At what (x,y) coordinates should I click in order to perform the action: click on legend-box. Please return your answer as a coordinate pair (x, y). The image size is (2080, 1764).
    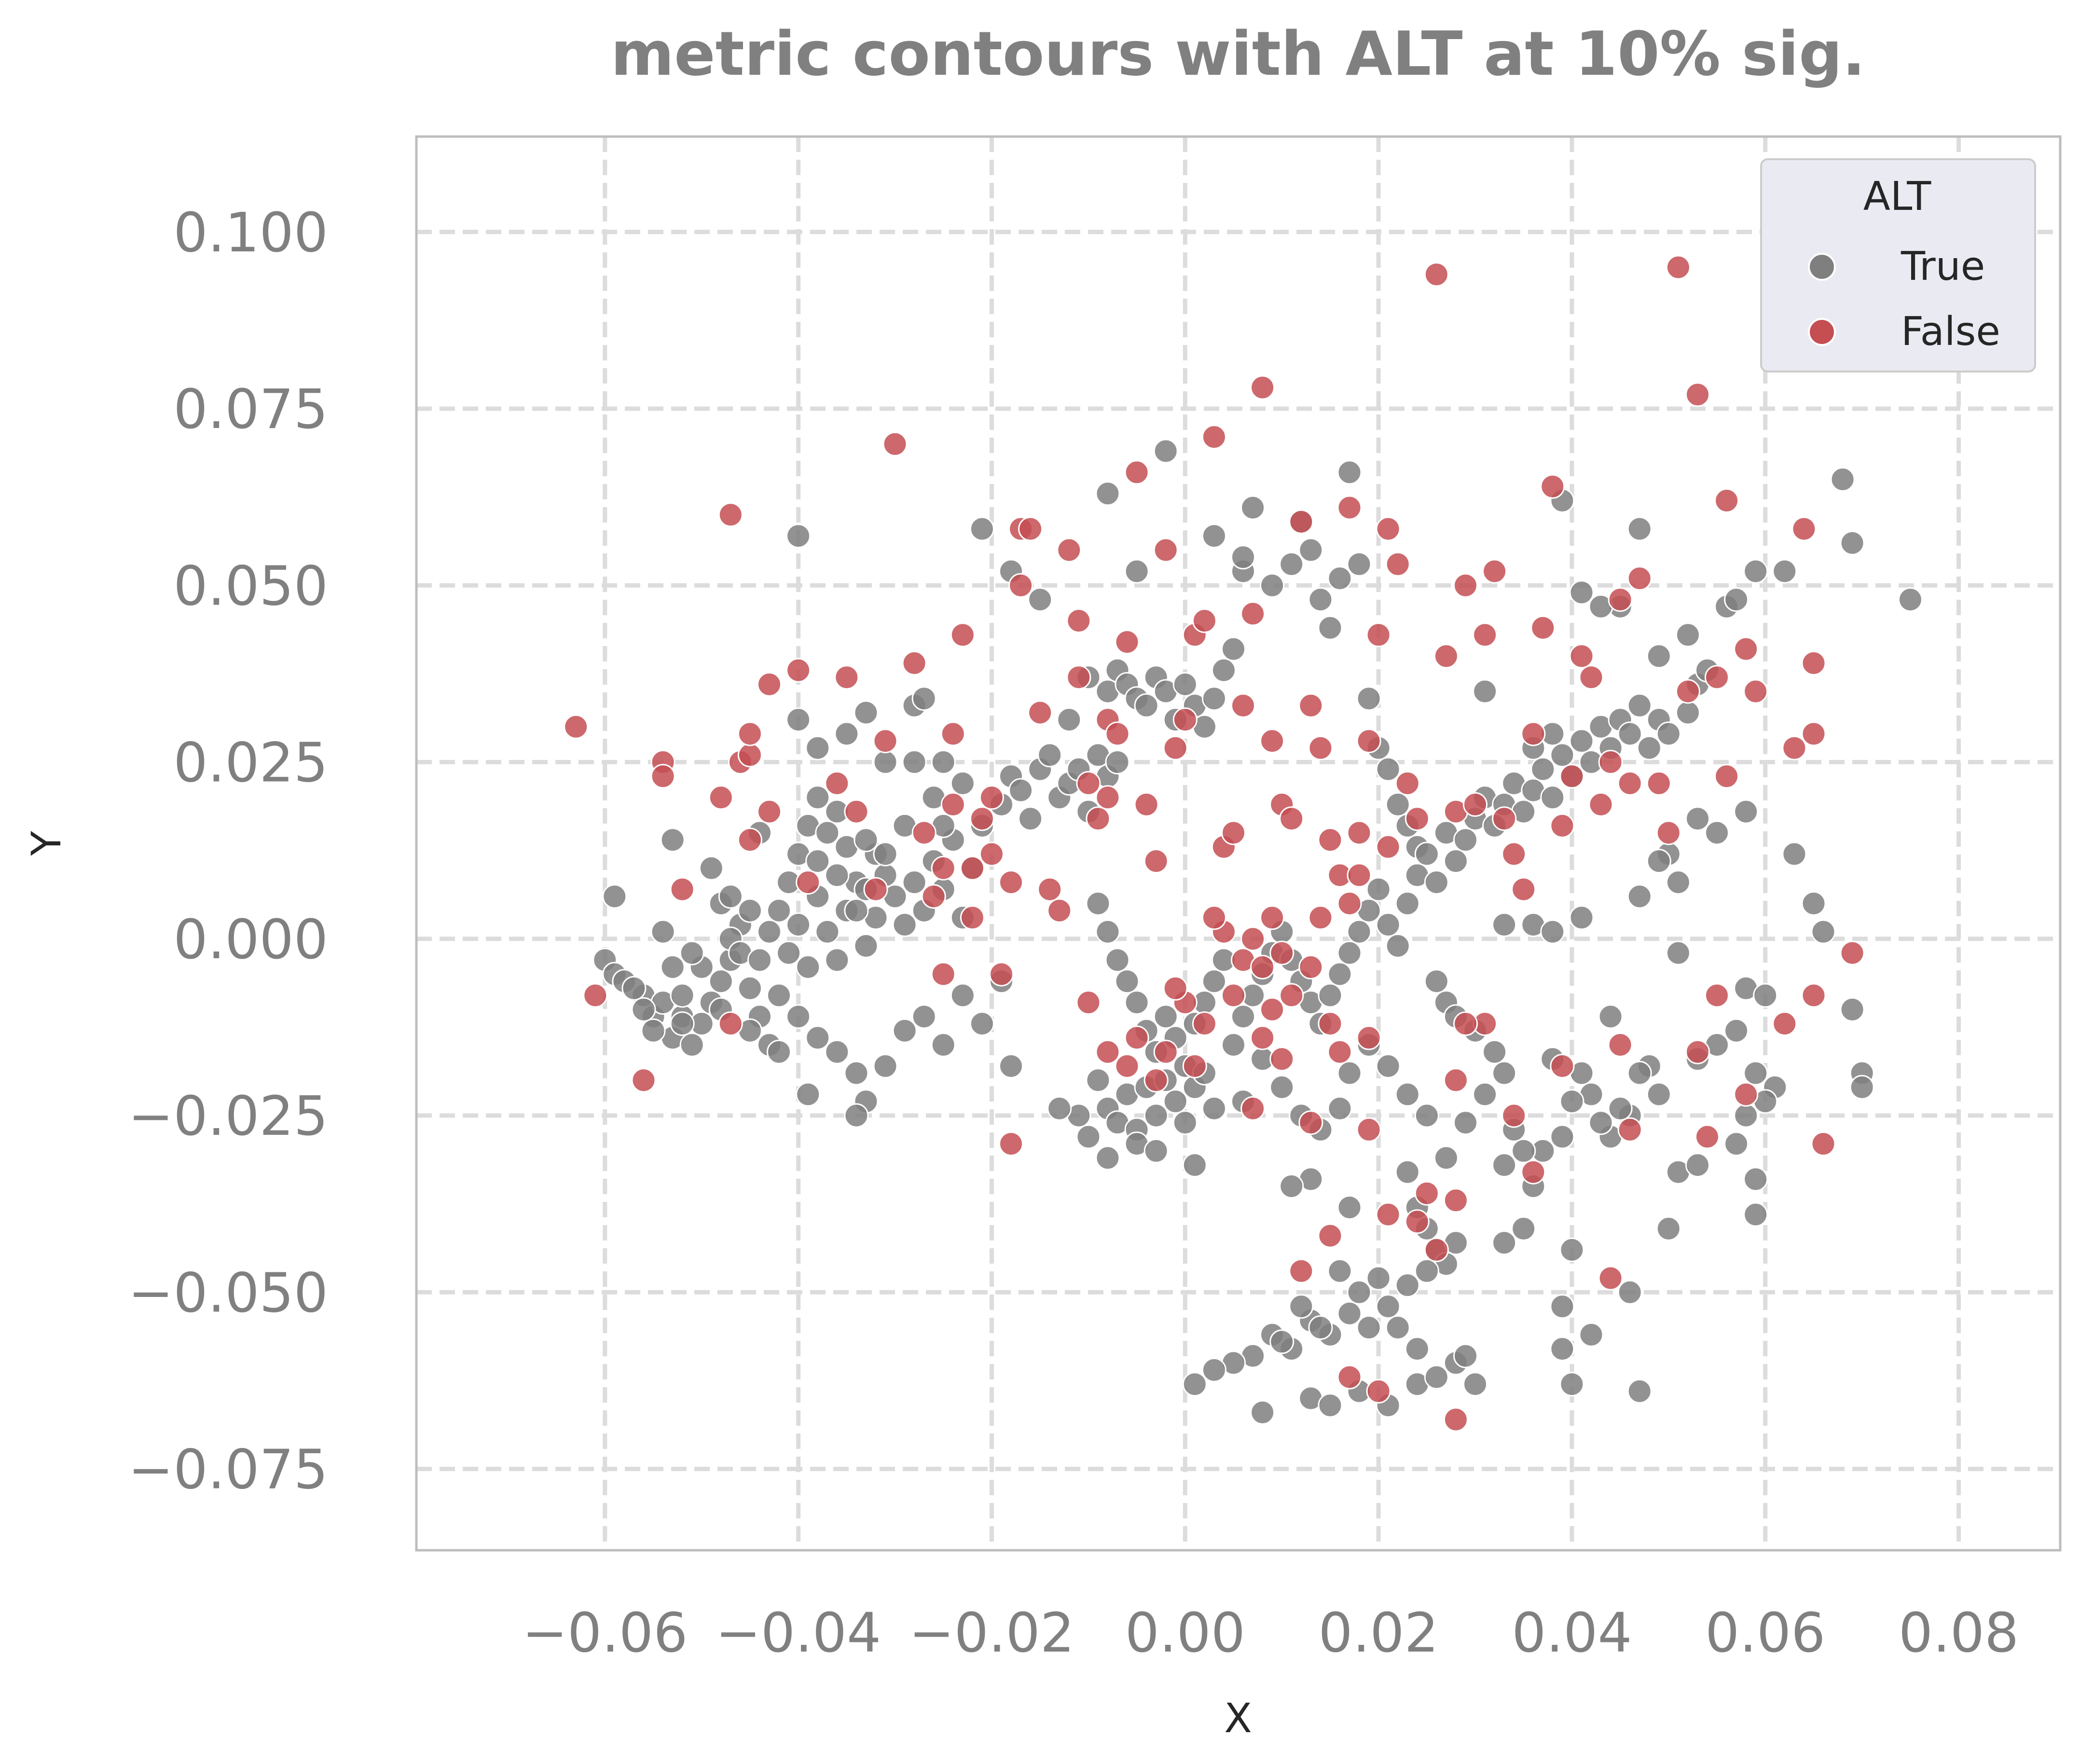
    Looking at the image, I should click on (1898, 265).